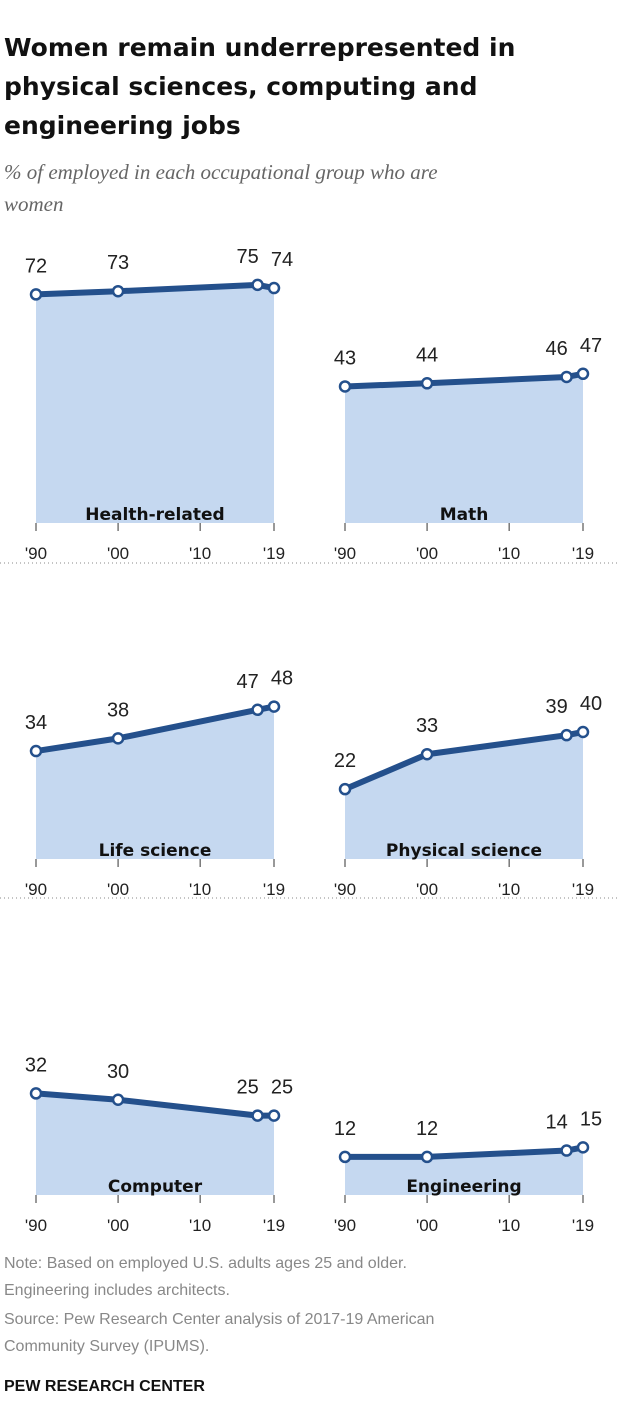  I want to click on note: Community Survey (IPUMS)., so click(106, 1346).